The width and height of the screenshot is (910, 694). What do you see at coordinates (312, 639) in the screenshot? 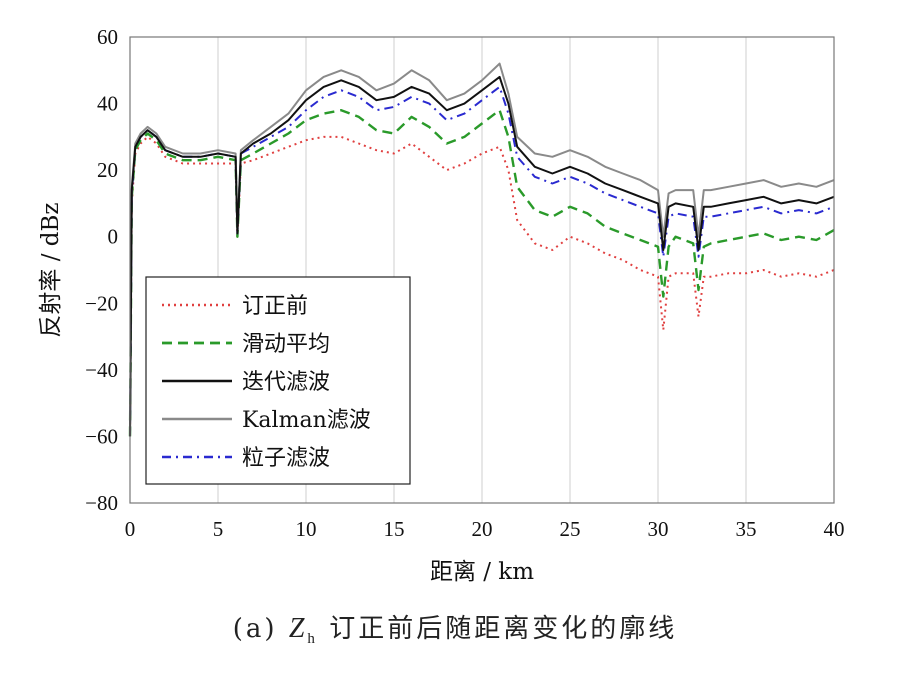
I see `caption-subscript: h` at bounding box center [312, 639].